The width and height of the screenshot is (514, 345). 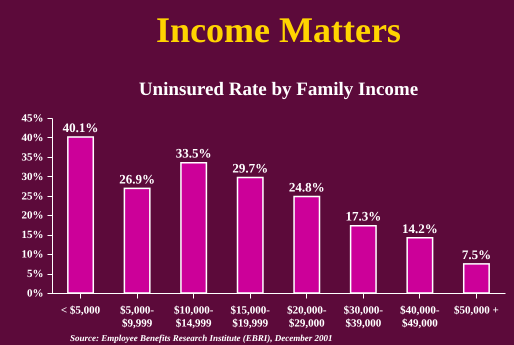 I want to click on y-tick-label: 30%, so click(x=33, y=176).